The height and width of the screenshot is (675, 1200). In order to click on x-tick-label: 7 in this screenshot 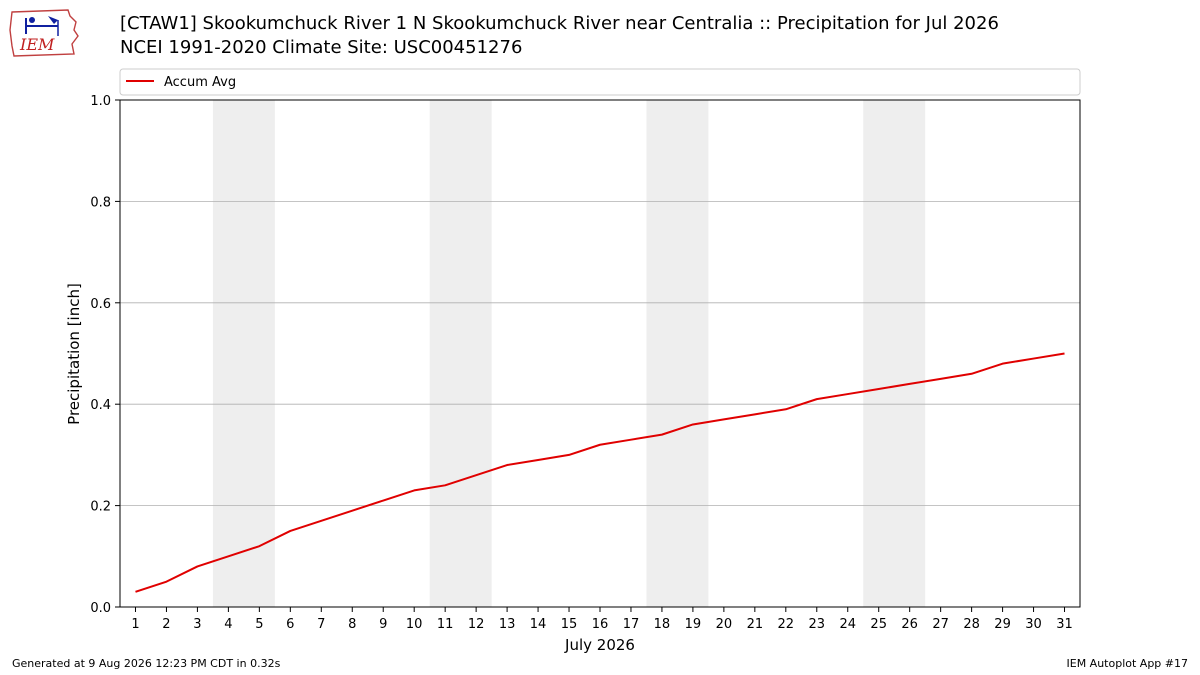, I will do `click(321, 624)`.